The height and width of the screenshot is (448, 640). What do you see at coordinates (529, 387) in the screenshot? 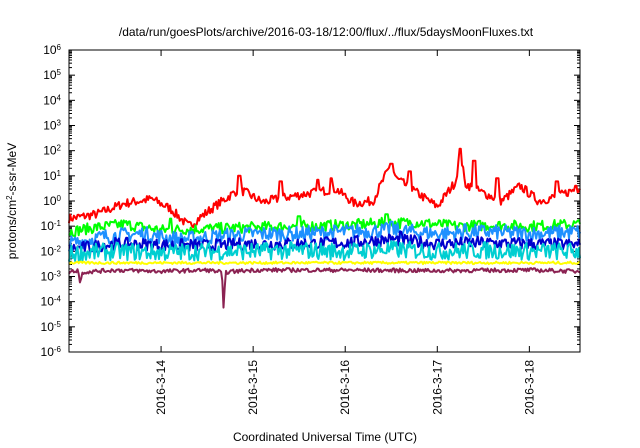
I see `x-tick-label: 2016-3-18` at bounding box center [529, 387].